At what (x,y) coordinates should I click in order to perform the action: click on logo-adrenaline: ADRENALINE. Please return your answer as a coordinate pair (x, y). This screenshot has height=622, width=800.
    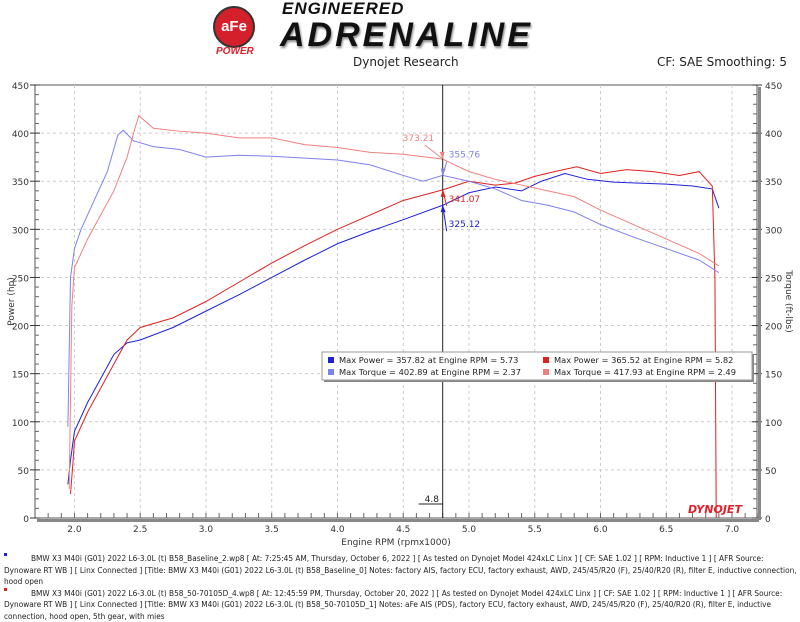
    Looking at the image, I should click on (406, 35).